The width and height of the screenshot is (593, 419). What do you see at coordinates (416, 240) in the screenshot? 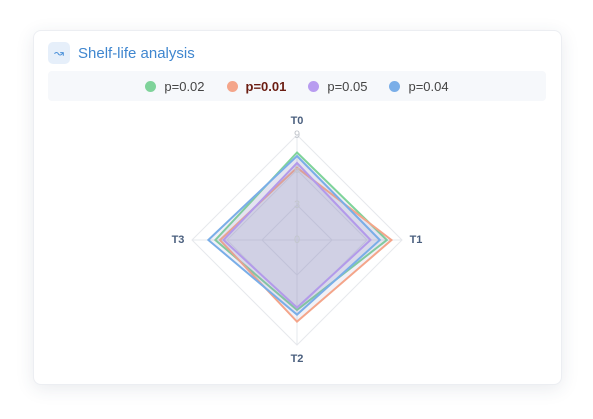
I see `axis-label: T1` at bounding box center [416, 240].